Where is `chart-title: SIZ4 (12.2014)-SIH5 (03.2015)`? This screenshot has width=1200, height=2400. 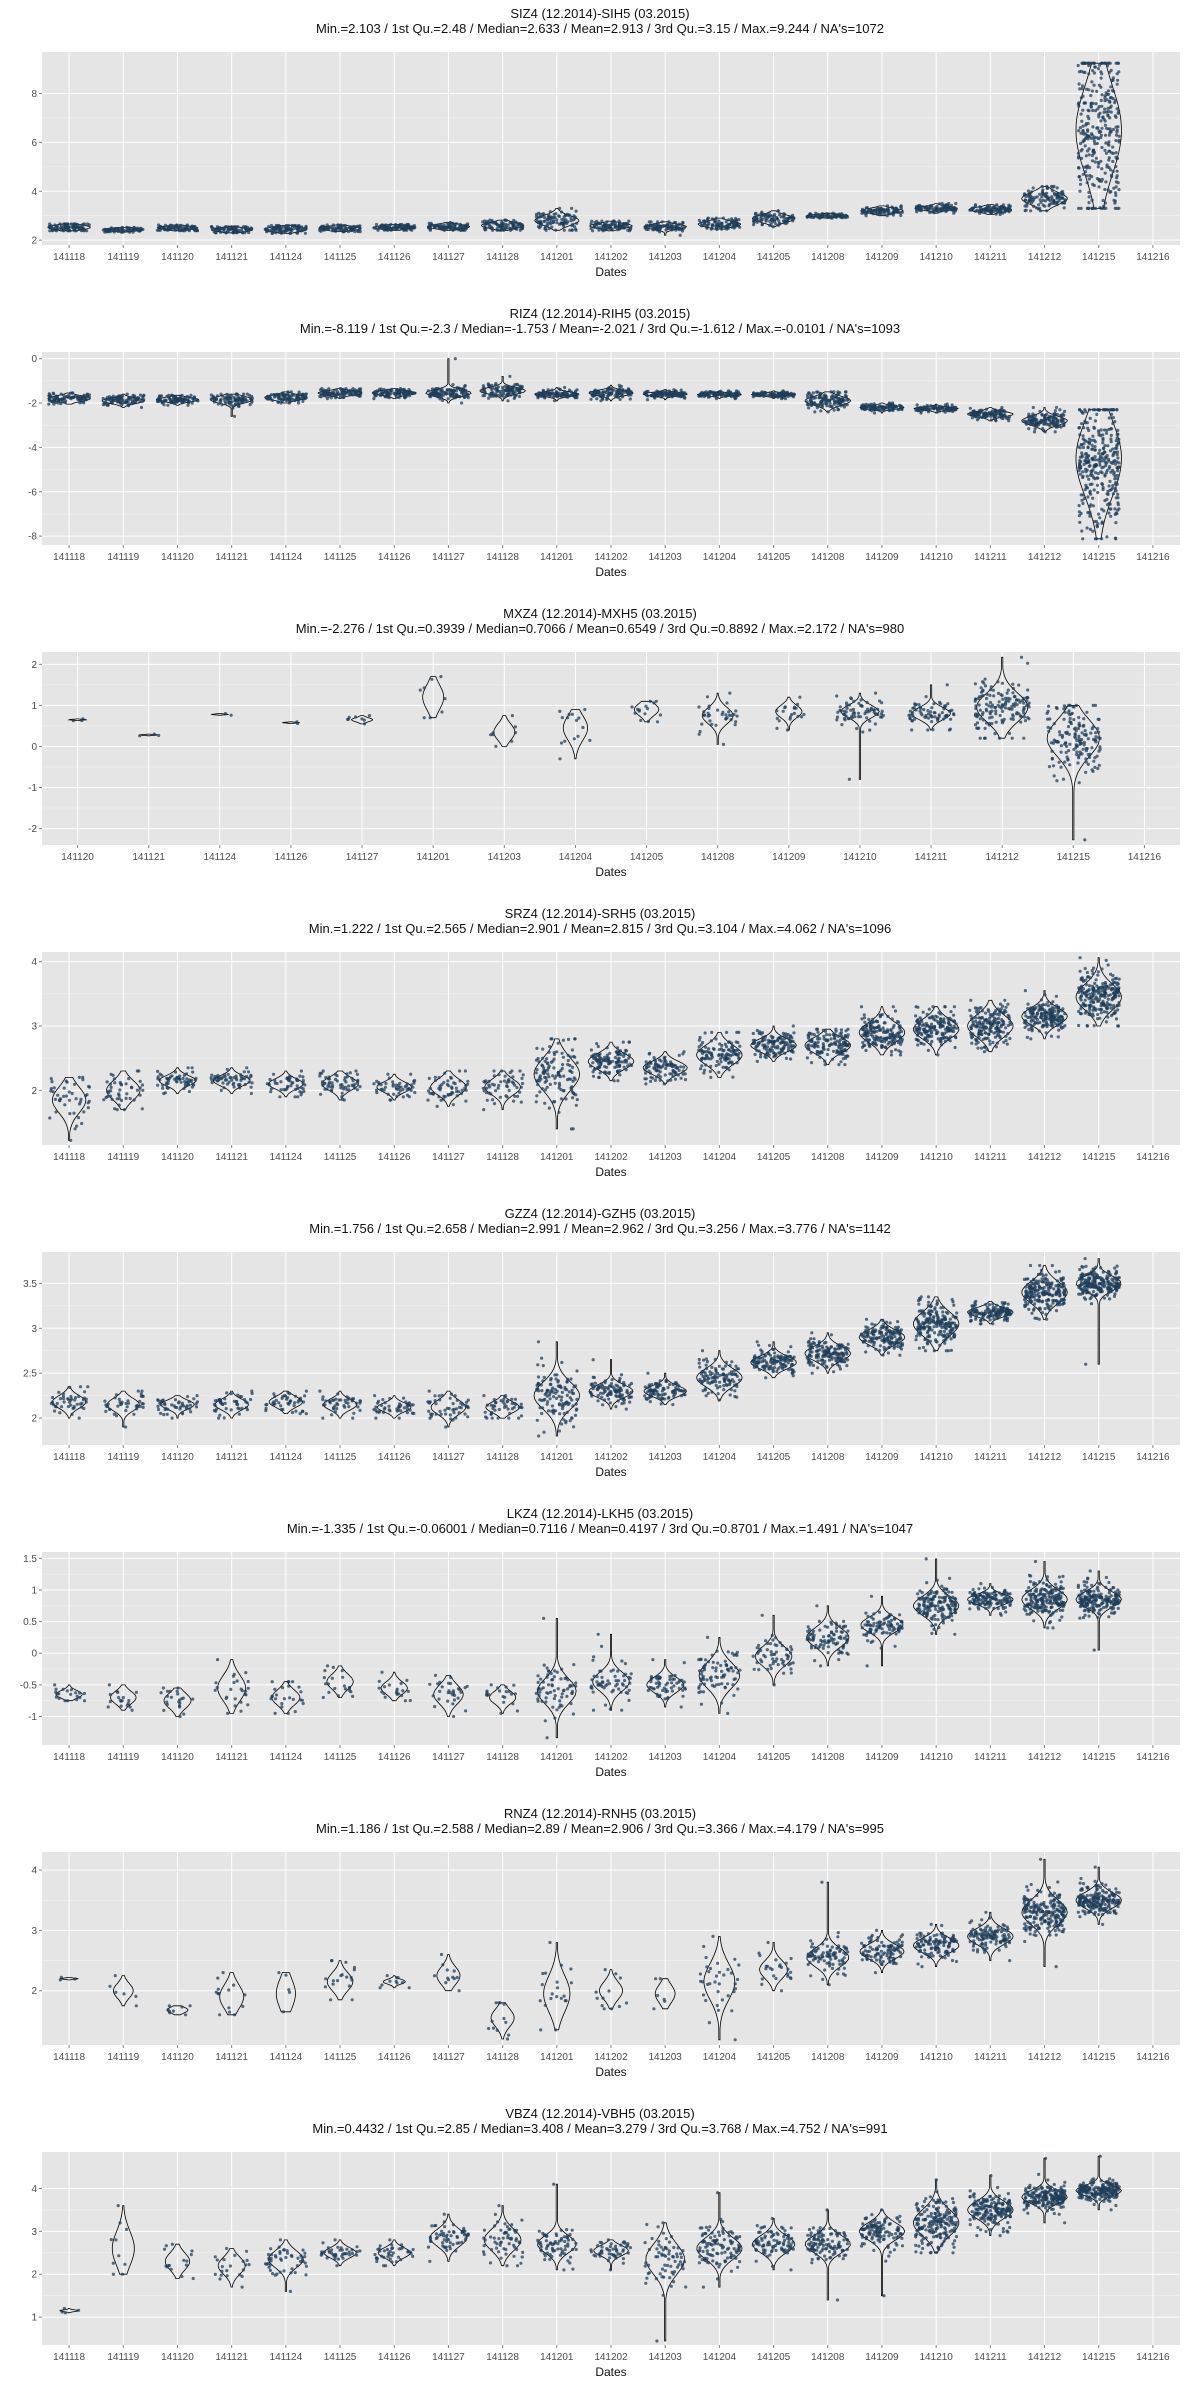
chart-title: SIZ4 (12.2014)-SIH5 (03.2015) is located at coordinates (599, 13).